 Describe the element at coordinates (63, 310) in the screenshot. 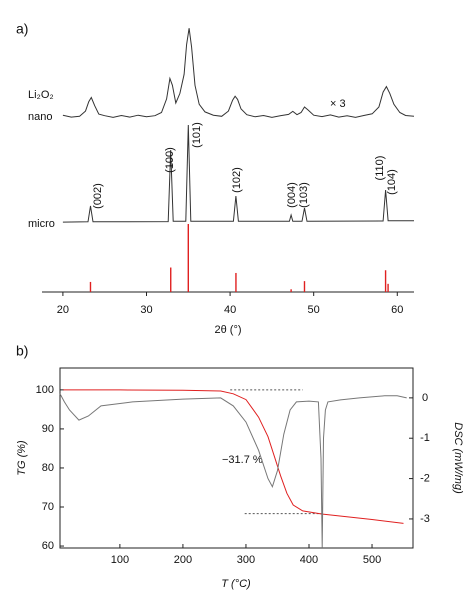

I see `x-tick-label: 20` at that location.